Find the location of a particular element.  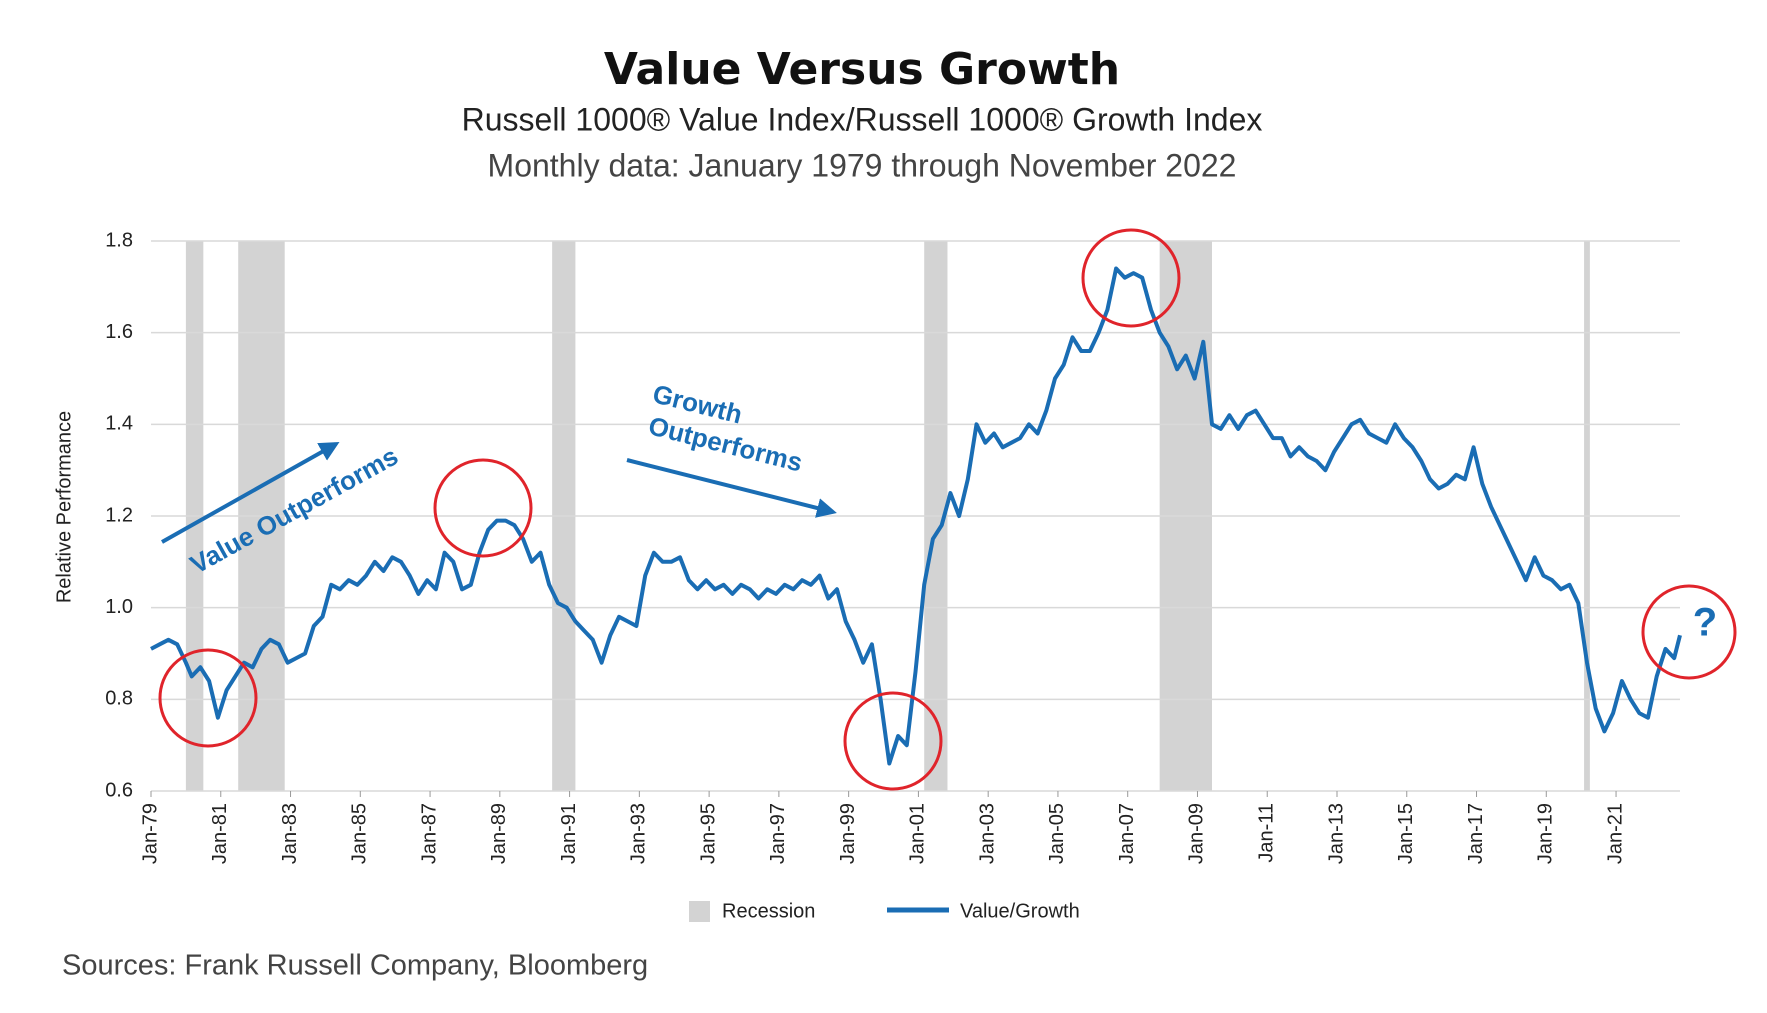

x-tick-label: Jan-19 is located at coordinates (1546, 833).